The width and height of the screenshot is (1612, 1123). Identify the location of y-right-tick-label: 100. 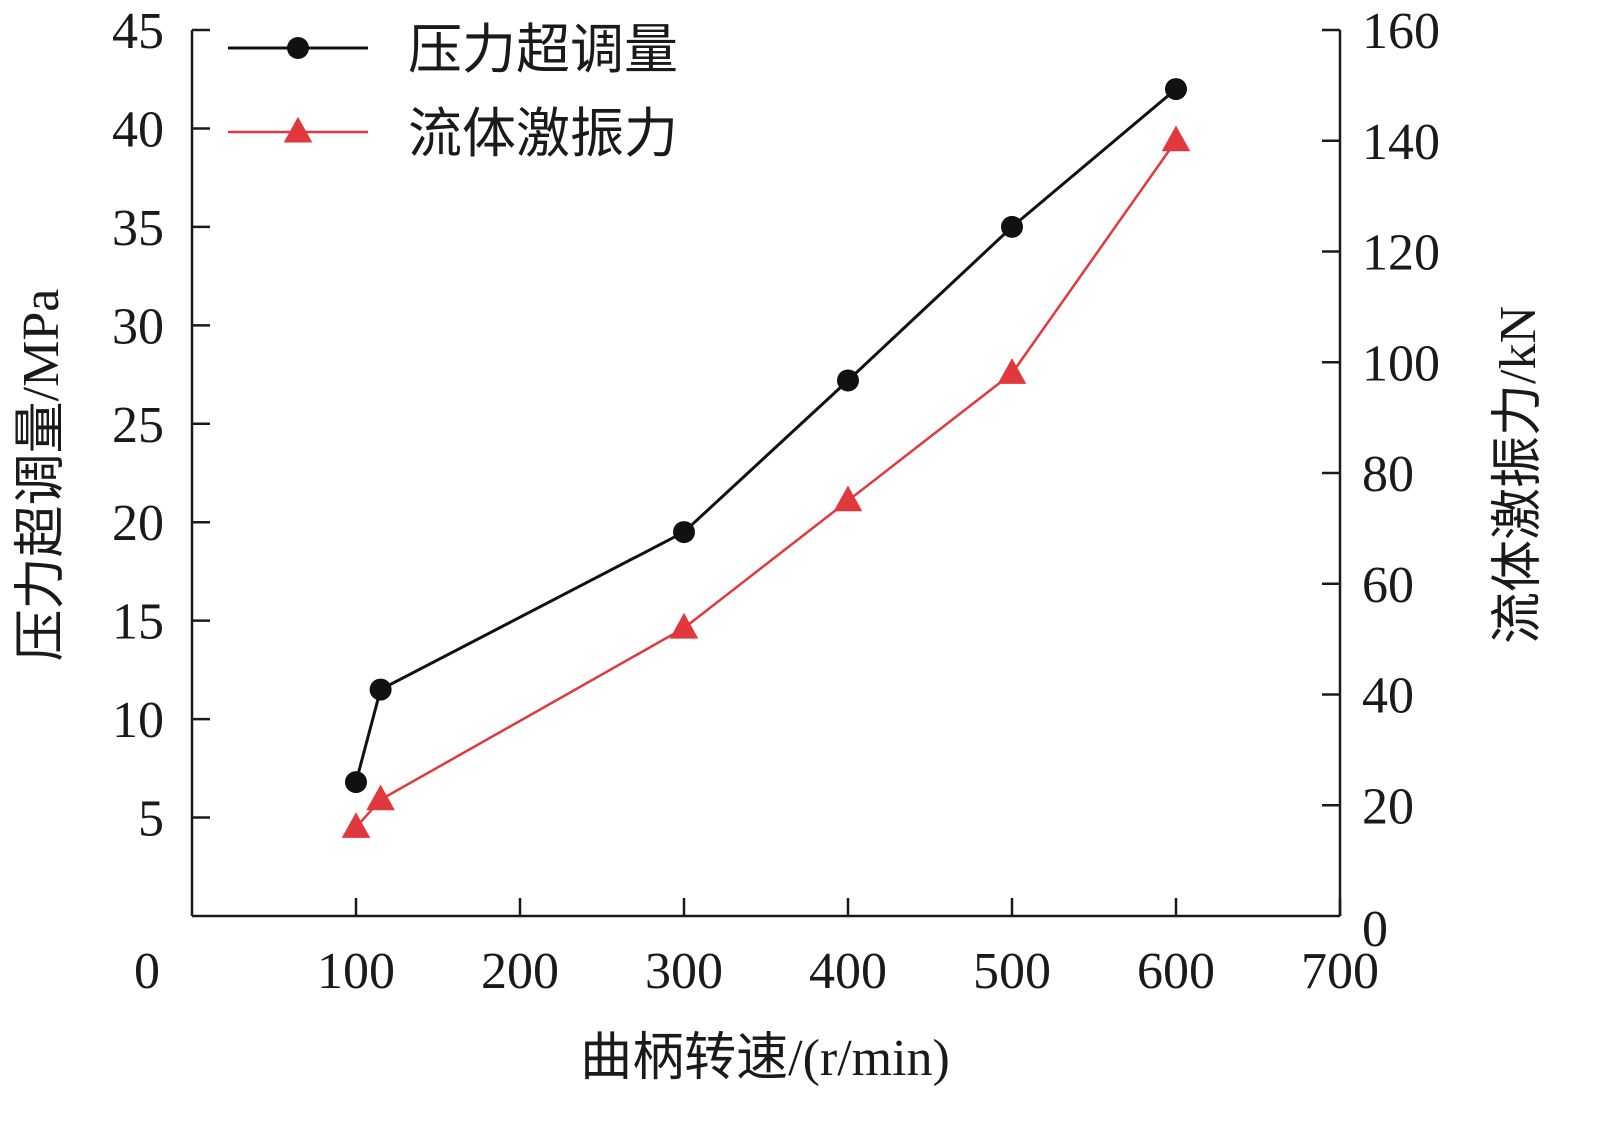
(1401, 363).